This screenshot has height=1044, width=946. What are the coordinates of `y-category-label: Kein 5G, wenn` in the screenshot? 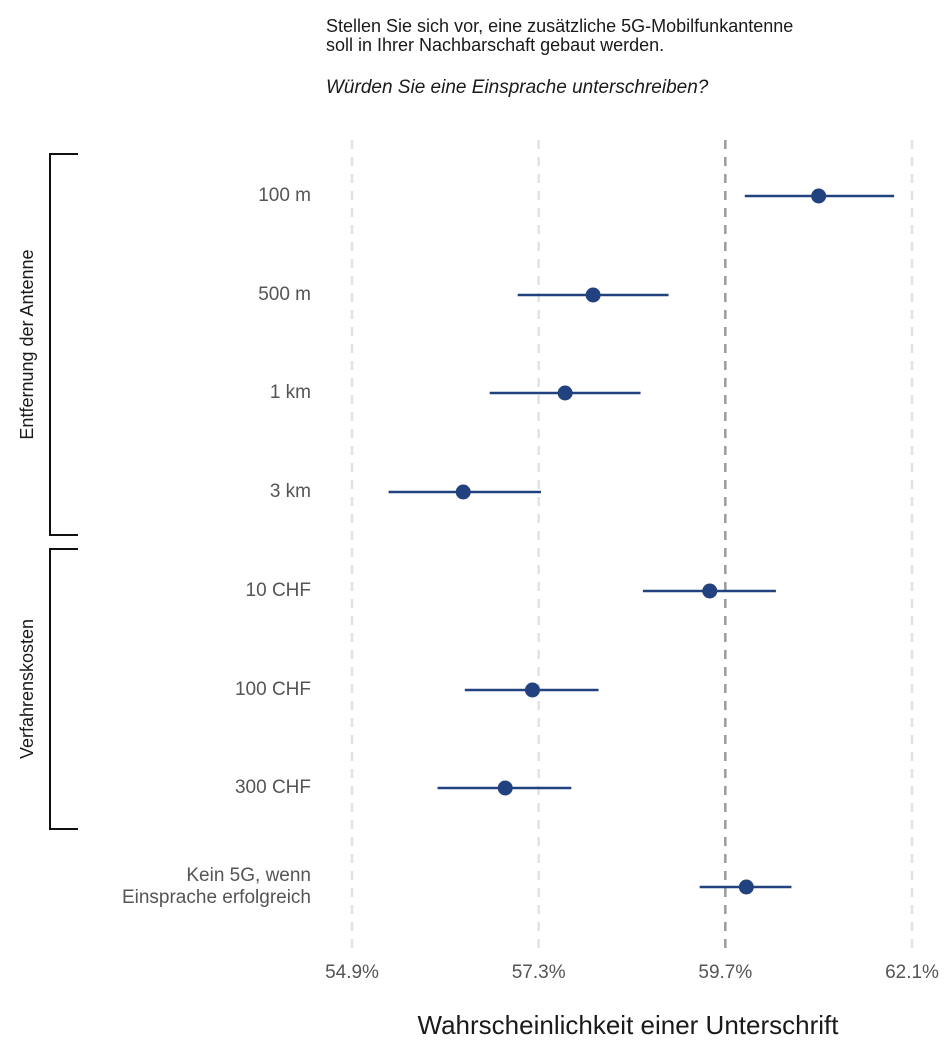 It's located at (248, 875).